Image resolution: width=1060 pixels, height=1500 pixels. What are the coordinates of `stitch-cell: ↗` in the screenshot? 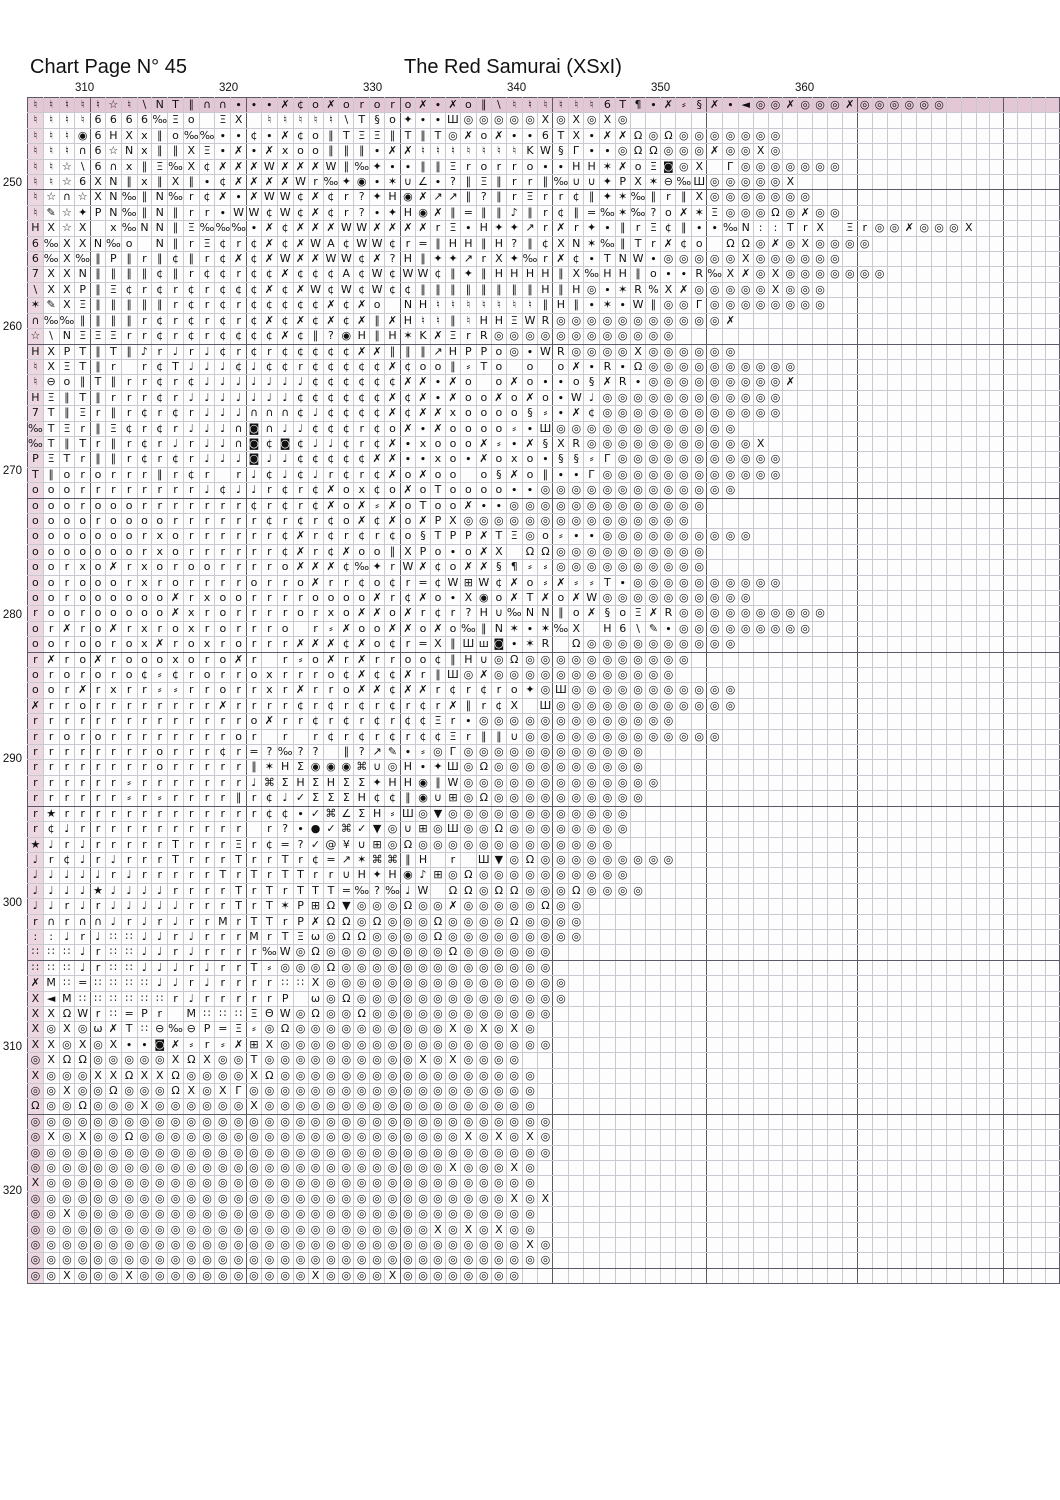 It's located at (453, 197).